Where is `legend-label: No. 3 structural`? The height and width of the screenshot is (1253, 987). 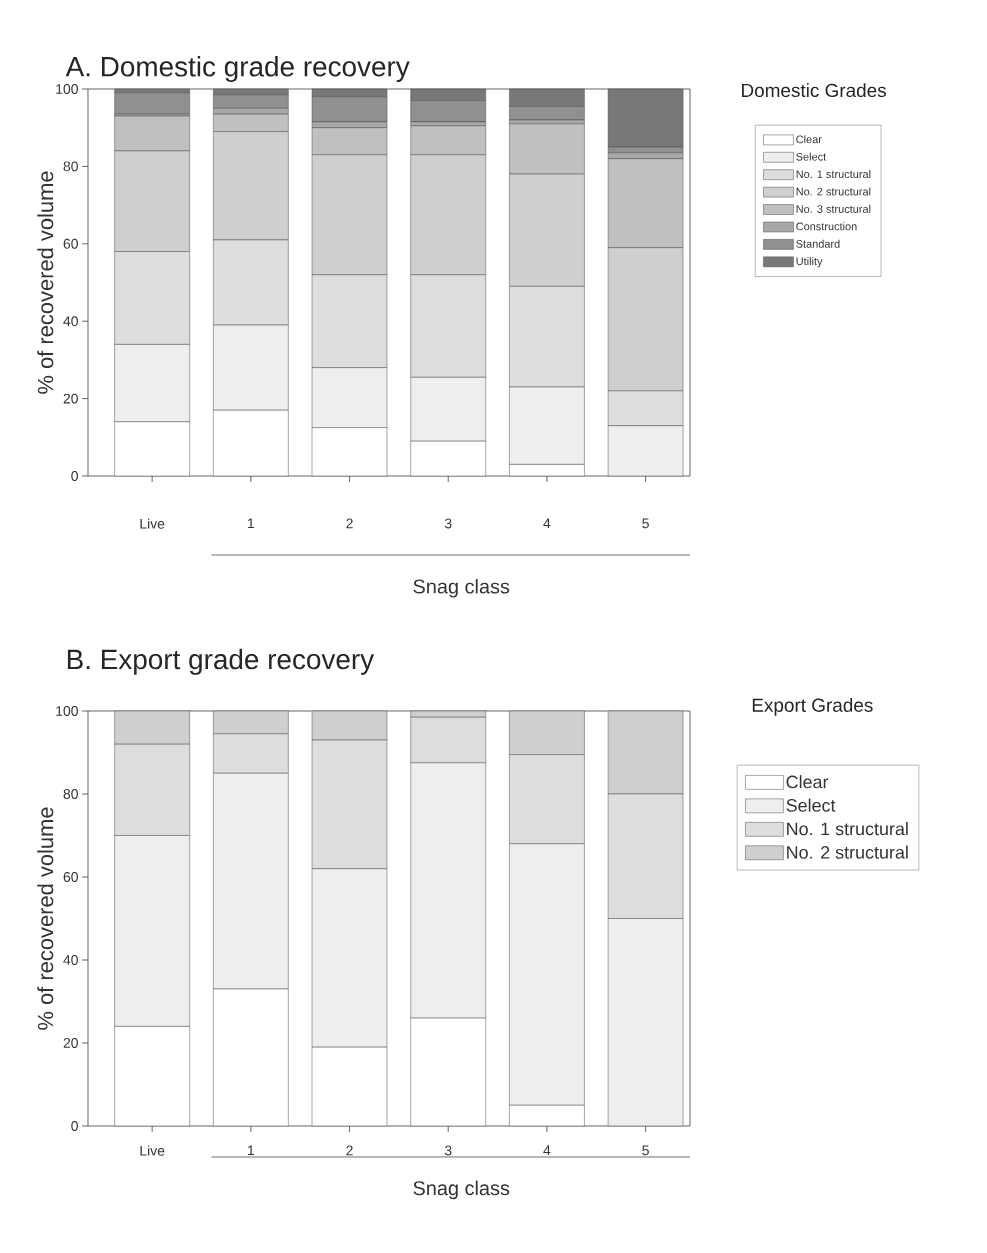 legend-label: No. 3 structural is located at coordinates (833, 208).